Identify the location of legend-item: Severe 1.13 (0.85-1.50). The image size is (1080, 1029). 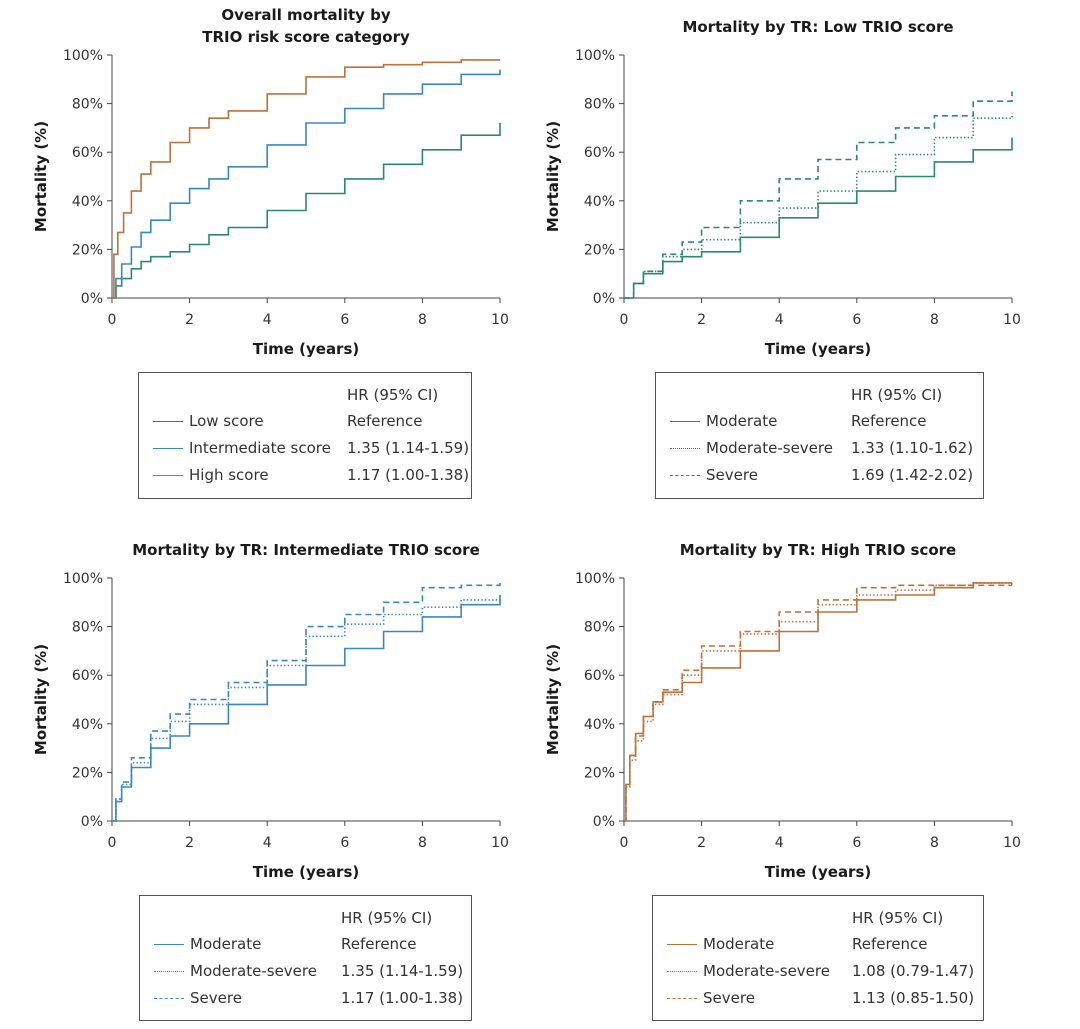
(818, 998).